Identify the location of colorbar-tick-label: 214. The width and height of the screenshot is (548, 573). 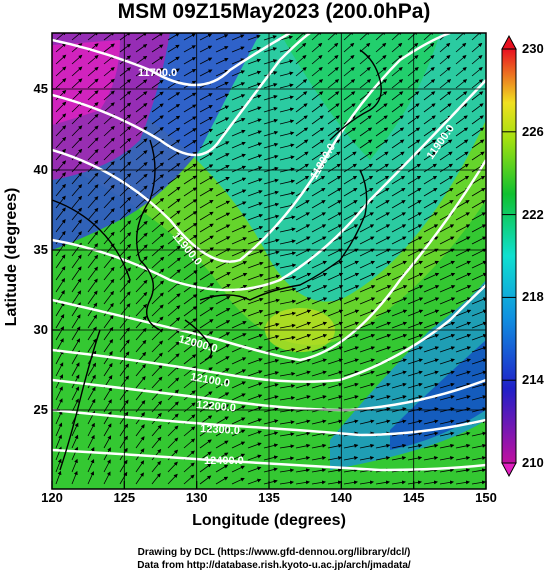
(533, 380).